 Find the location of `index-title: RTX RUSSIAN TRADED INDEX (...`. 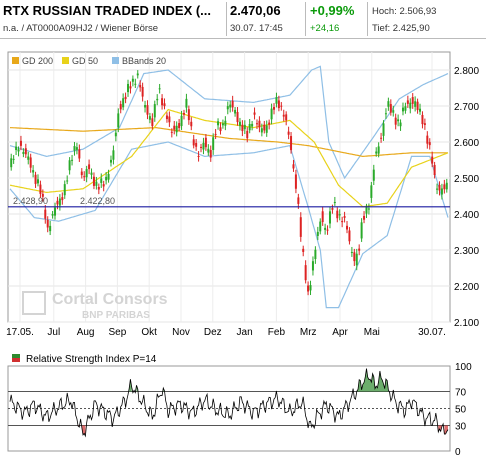

index-title: RTX RUSSIAN TRADED INDEX (... is located at coordinates (107, 10).